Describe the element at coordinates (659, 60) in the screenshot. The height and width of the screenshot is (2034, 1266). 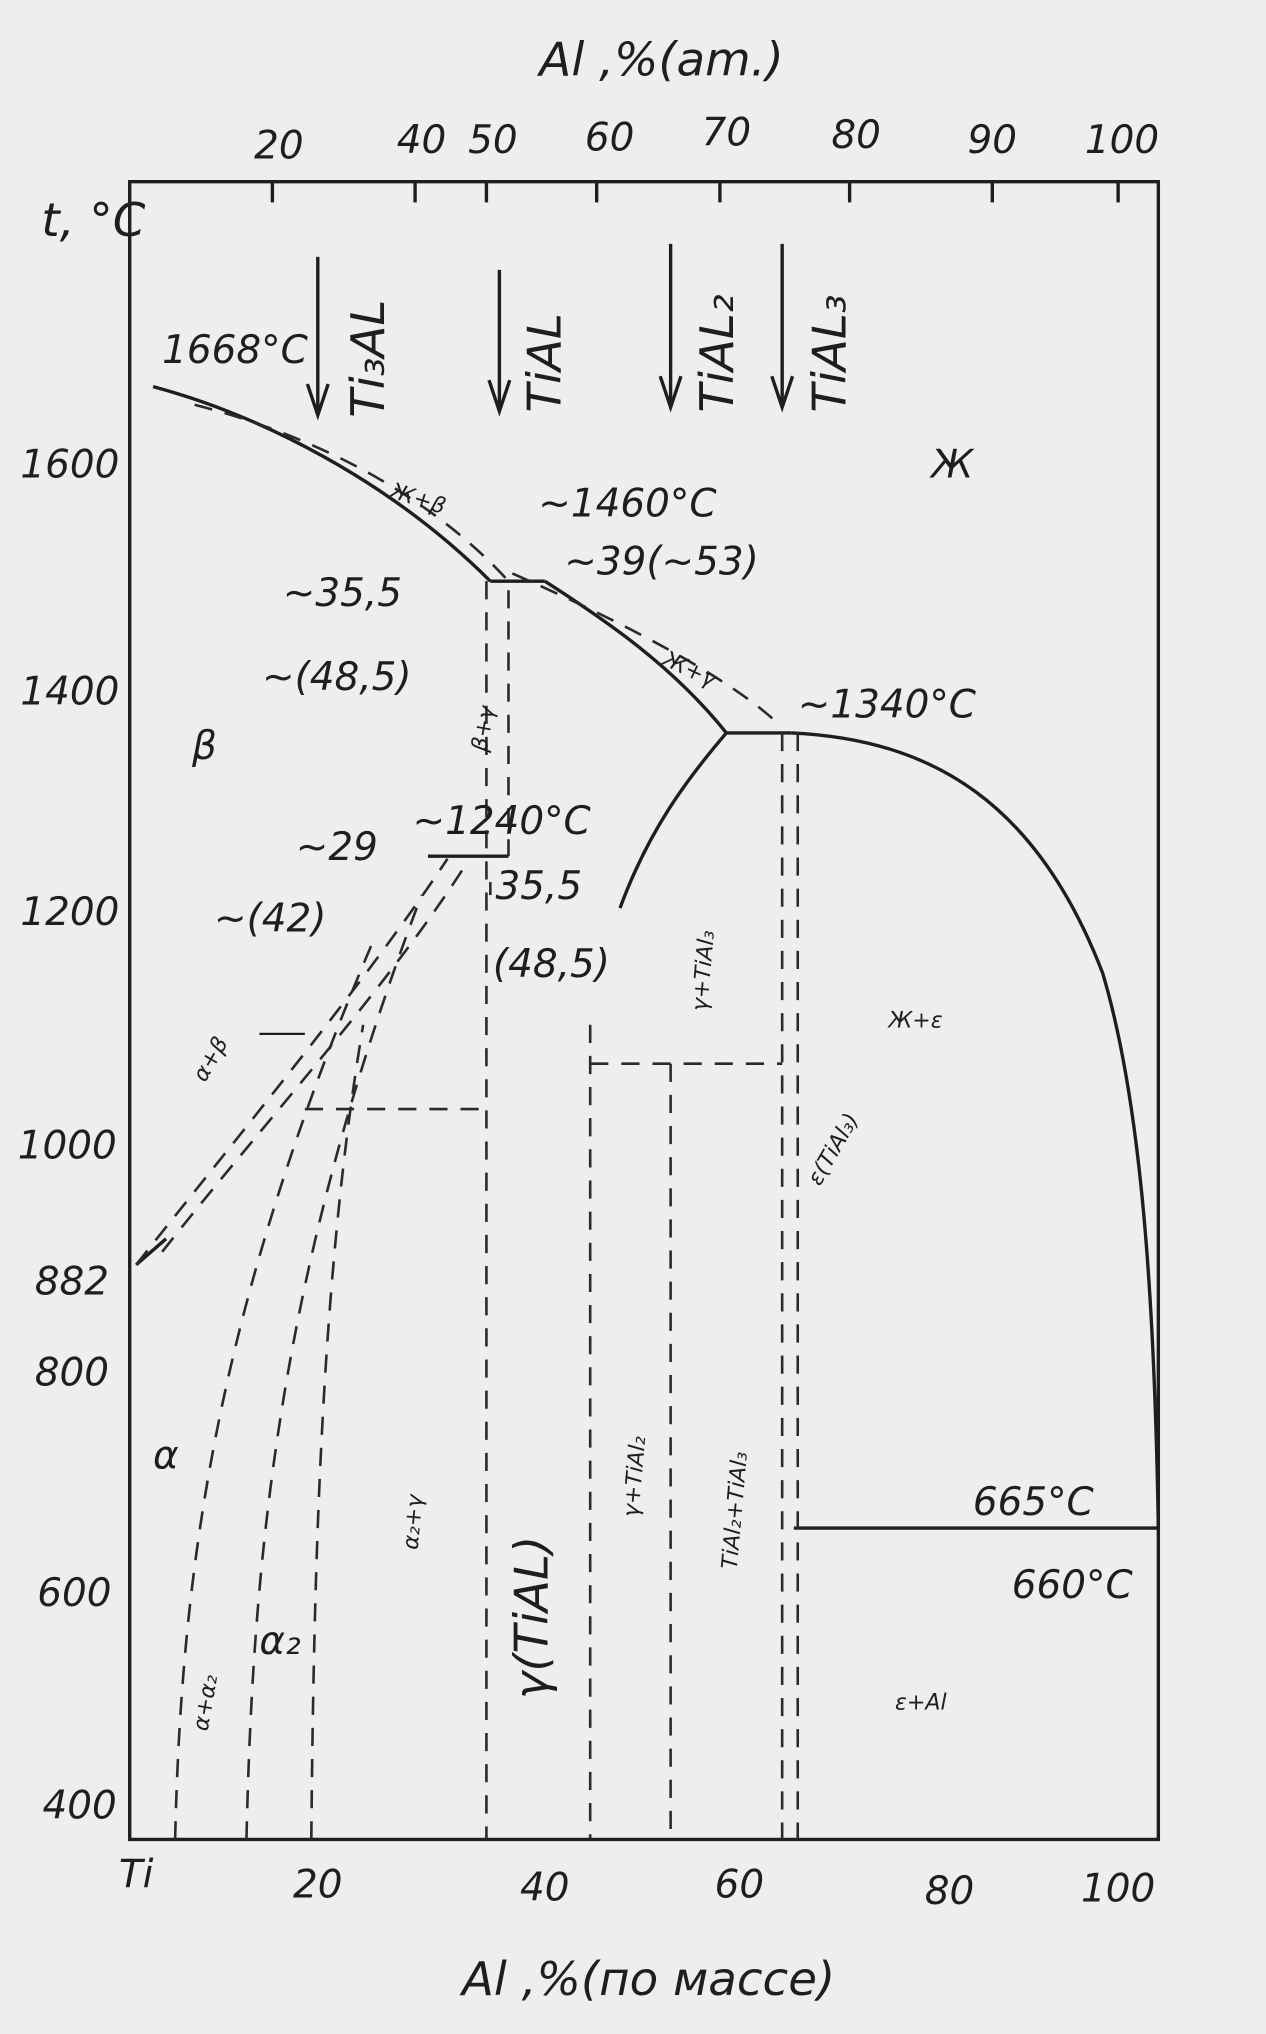
I see `top-axis-title: Al ,%(am.)` at that location.